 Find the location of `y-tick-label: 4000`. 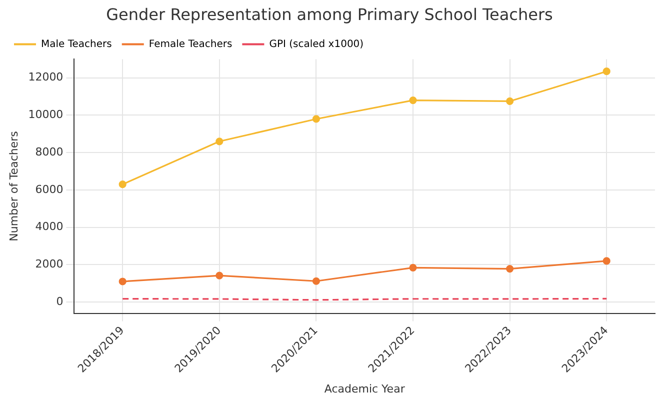

y-tick-label: 4000 is located at coordinates (49, 227).